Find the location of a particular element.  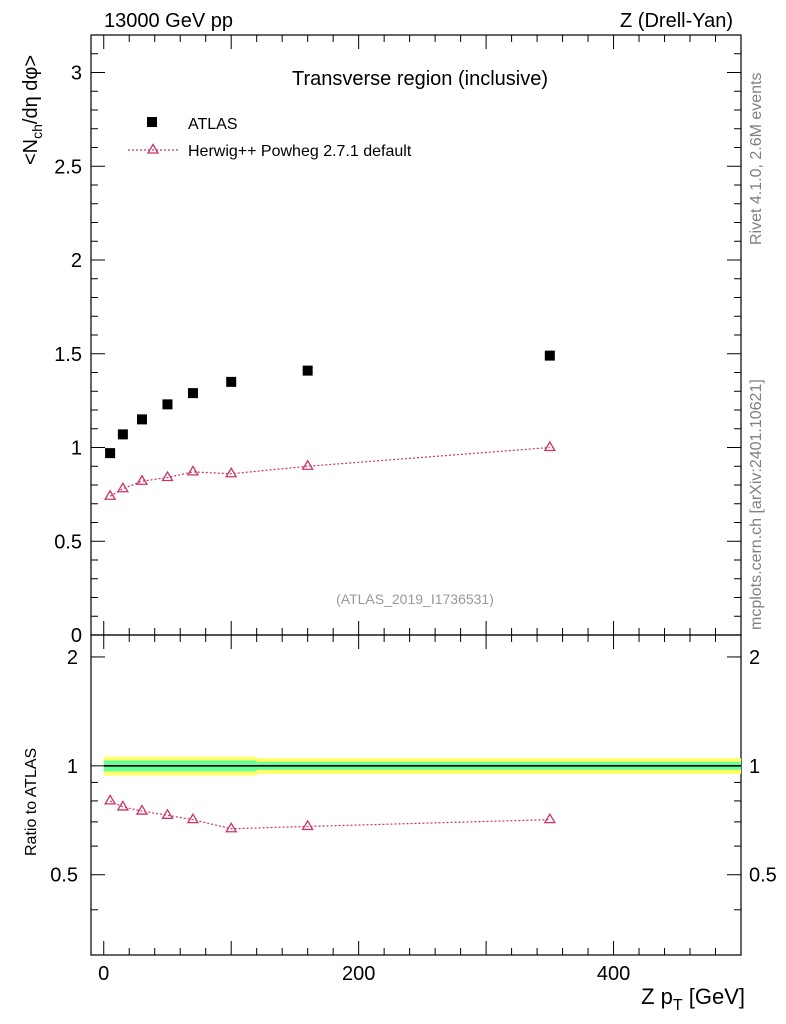

main-data-layer is located at coordinates (329, 425).